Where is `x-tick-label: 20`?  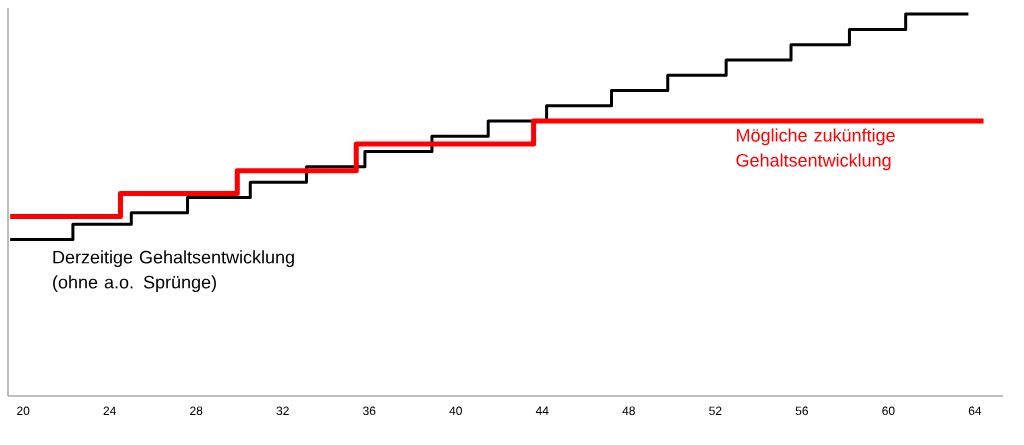
x-tick-label: 20 is located at coordinates (23, 411).